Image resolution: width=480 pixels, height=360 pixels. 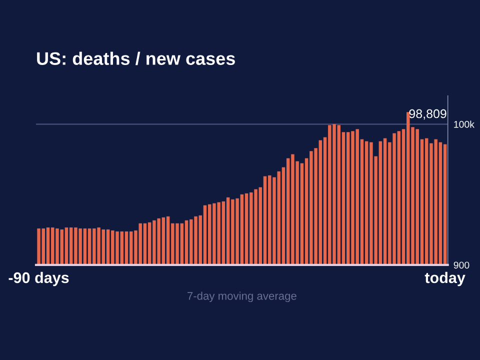 What do you see at coordinates (136, 59) in the screenshot?
I see `chart-title: US: deaths / new cases` at bounding box center [136, 59].